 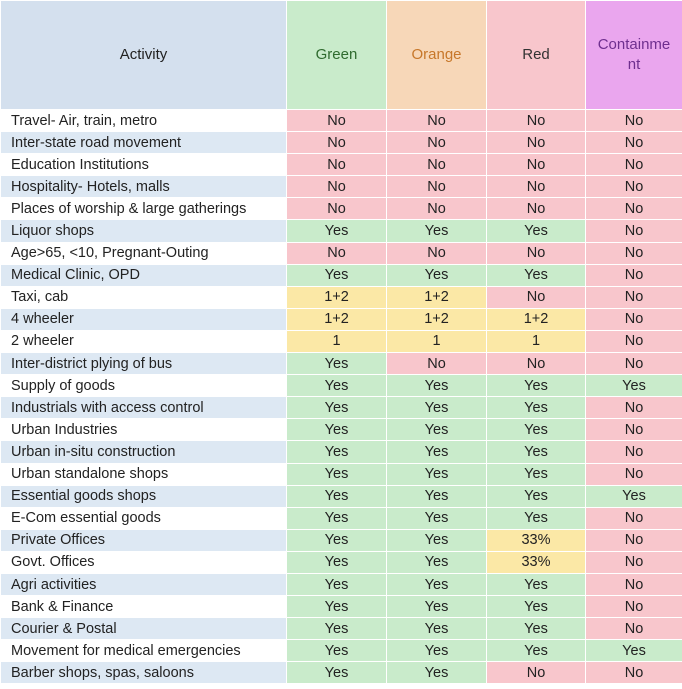 What do you see at coordinates (341, 496) in the screenshot?
I see `table-row: Essential goods shops Yes Yes Yes Yes` at bounding box center [341, 496].